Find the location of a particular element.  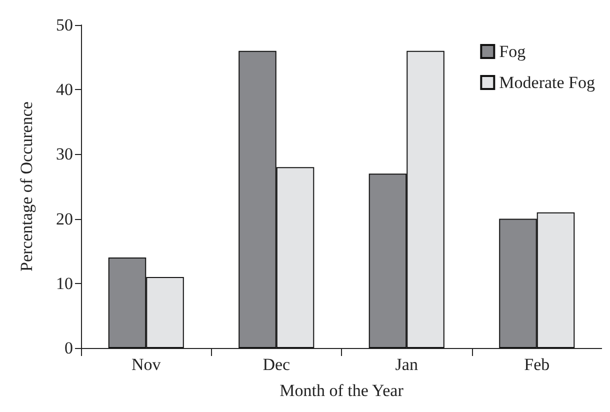

x-tick-label: Jan is located at coordinates (406, 364).